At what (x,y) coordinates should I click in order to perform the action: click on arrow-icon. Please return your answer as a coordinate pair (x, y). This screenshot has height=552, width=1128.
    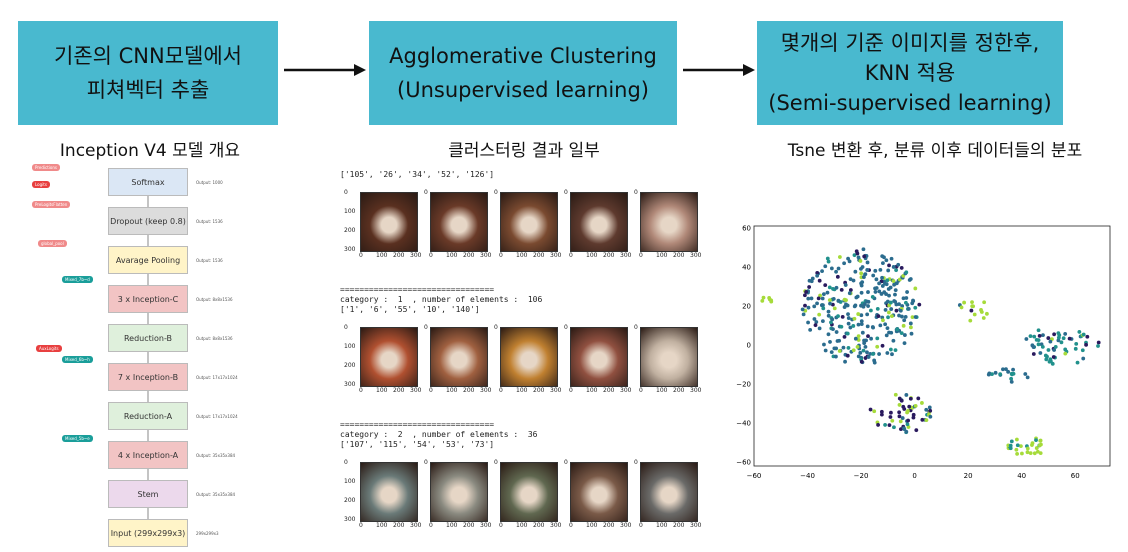
    Looking at the image, I should click on (719, 70).